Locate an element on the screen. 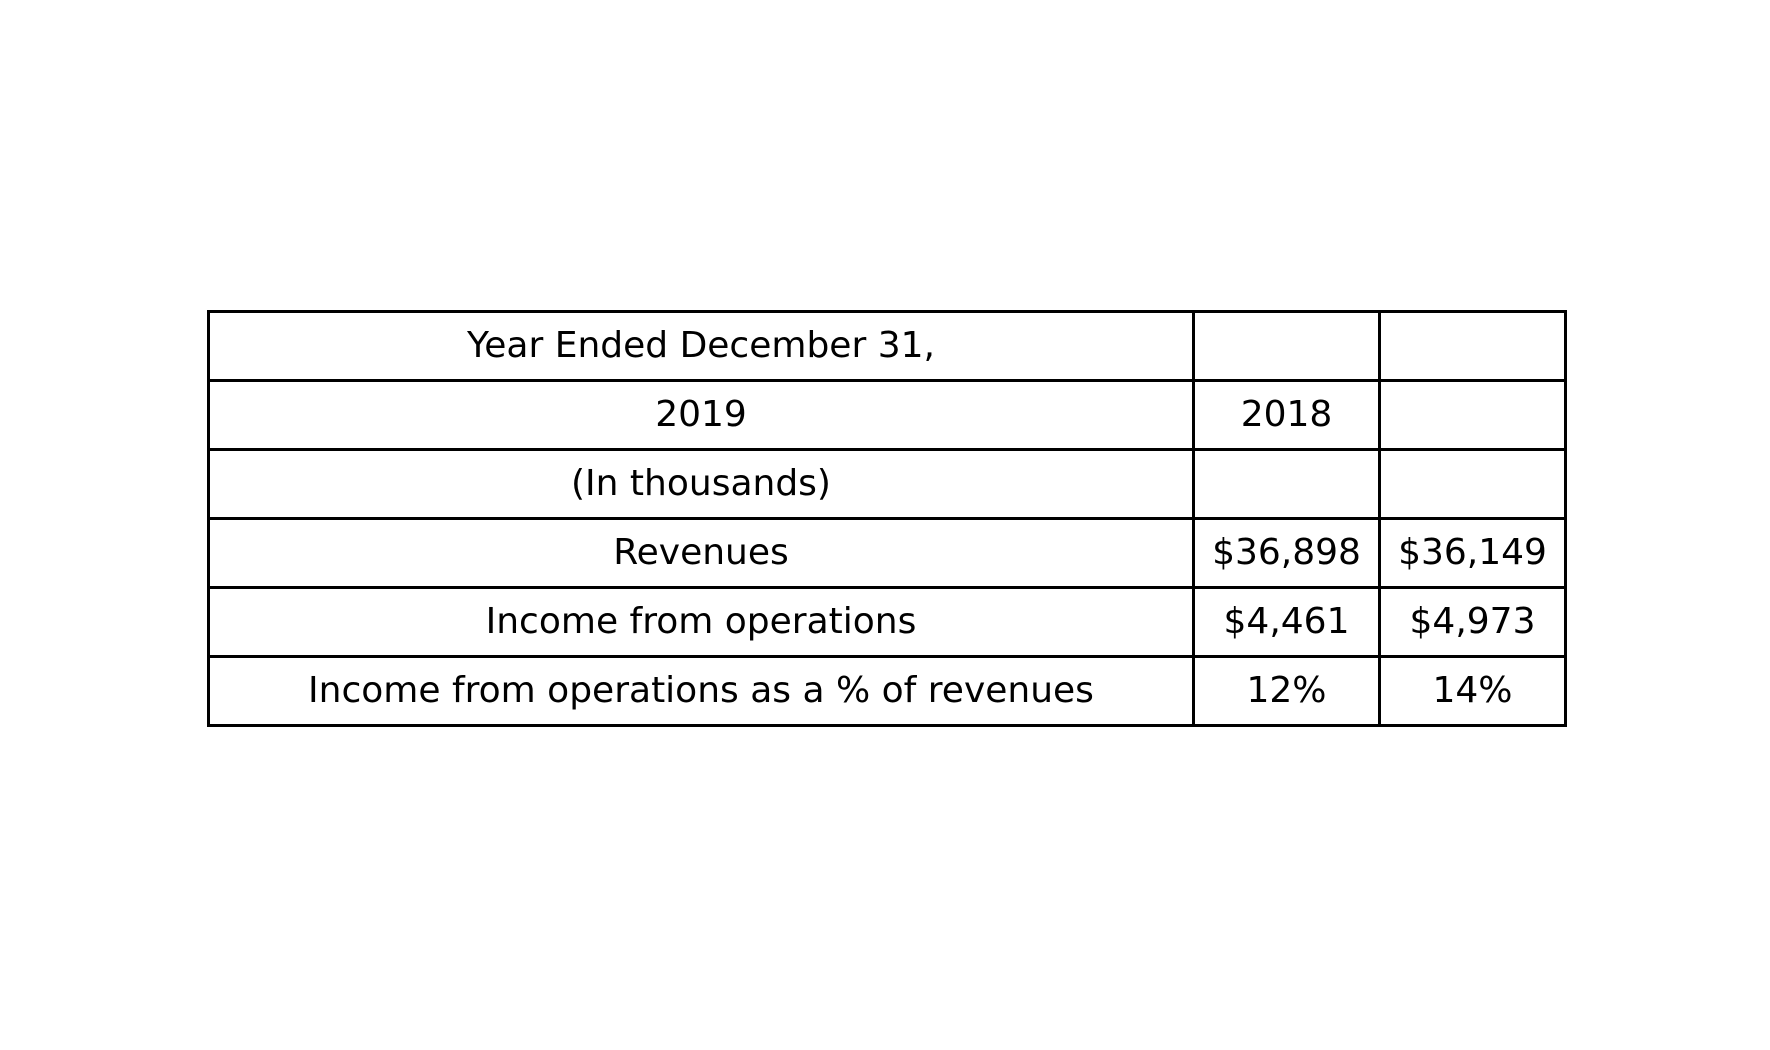 The height and width of the screenshot is (1050, 1770). table-cell: 2018 is located at coordinates (1286, 415).